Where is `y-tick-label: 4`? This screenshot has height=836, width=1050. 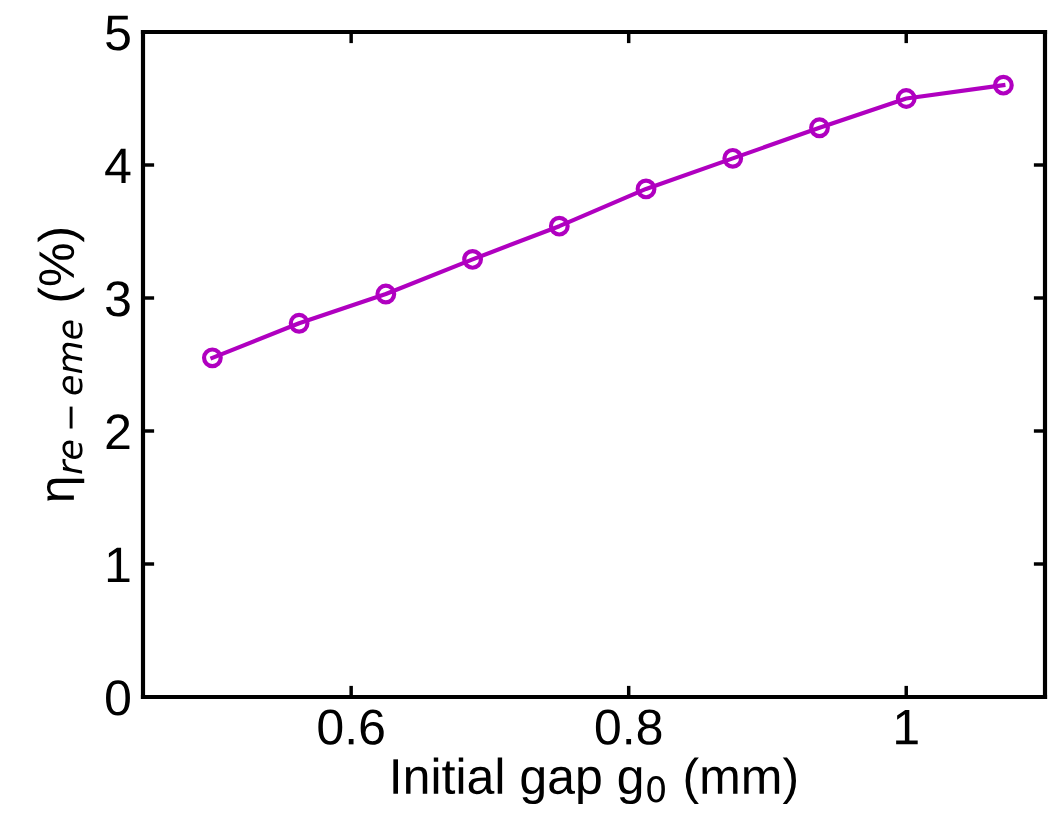
y-tick-label: 4 is located at coordinates (118, 166).